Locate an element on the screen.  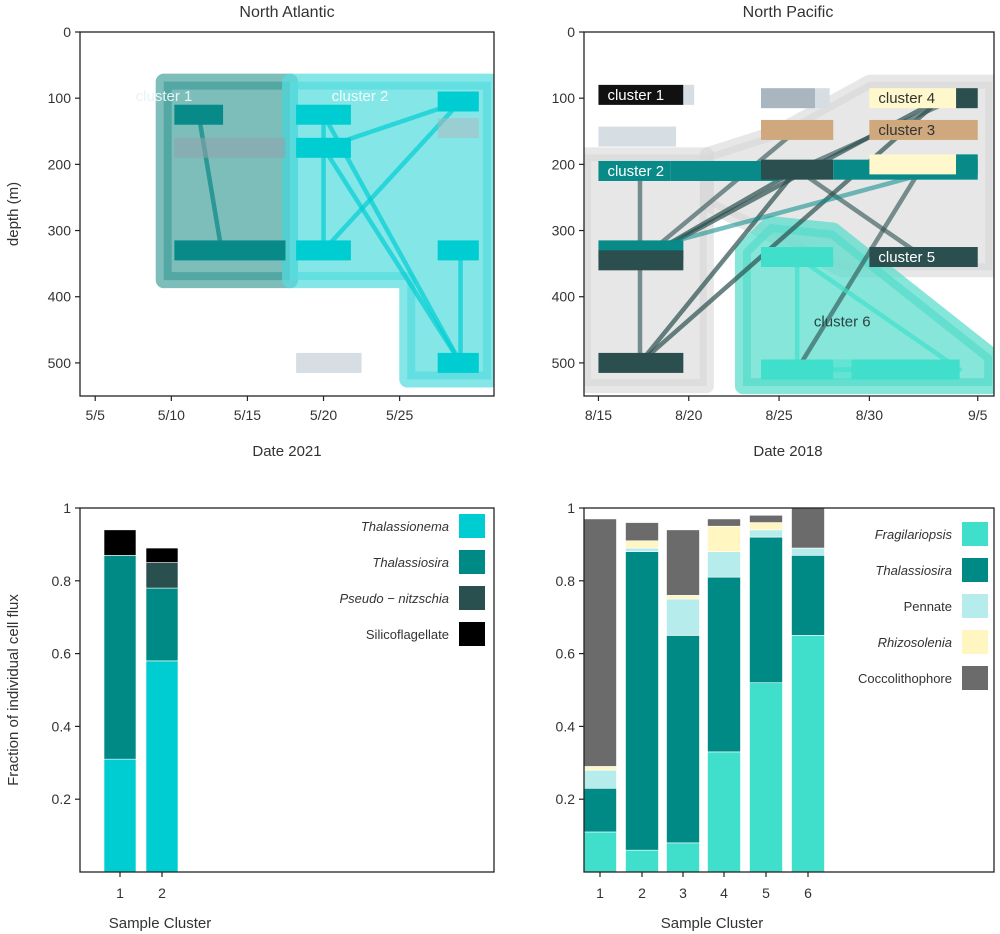
cluster-label: cluster 5 is located at coordinates (906, 257).